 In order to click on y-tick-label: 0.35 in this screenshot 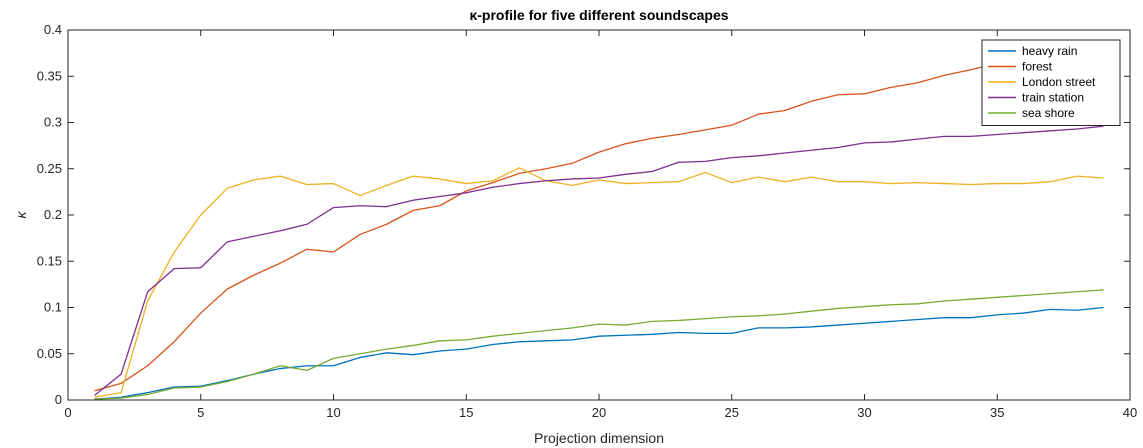, I will do `click(49, 75)`.